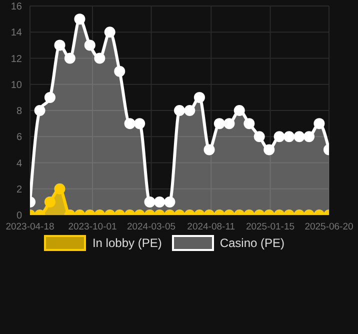 The image size is (358, 334). I want to click on y-tick-label: 2, so click(19, 190).